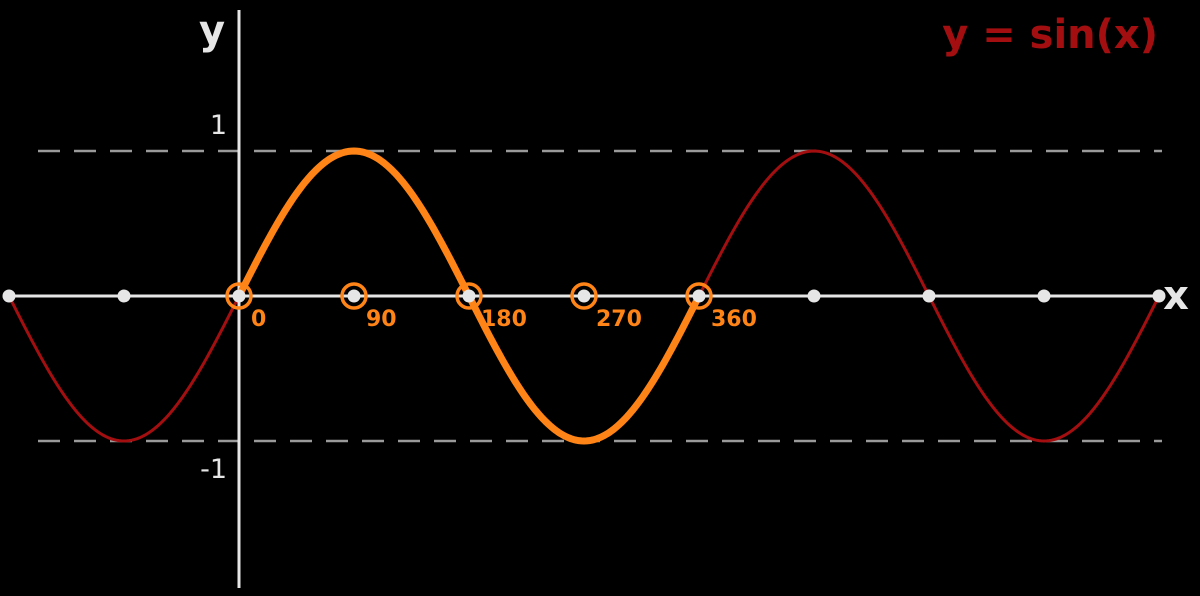  What do you see at coordinates (258, 319) in the screenshot?
I see `x-tick-label: 0` at bounding box center [258, 319].